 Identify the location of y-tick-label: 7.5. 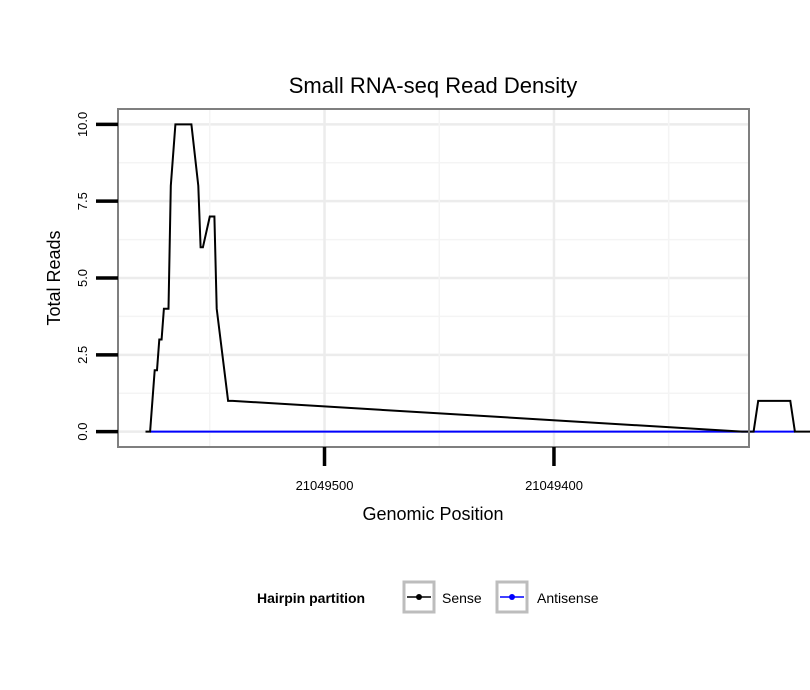
(82, 201).